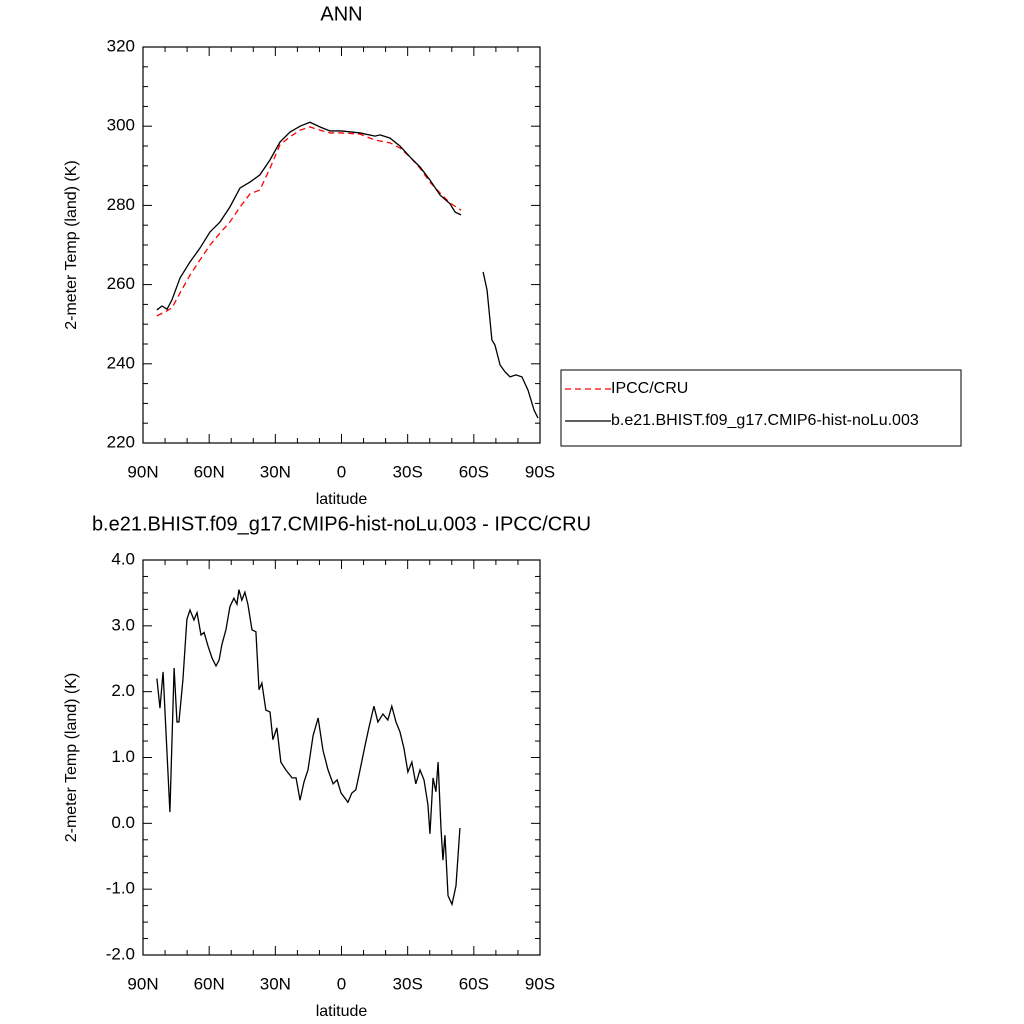 This screenshot has width=1024, height=1024. What do you see at coordinates (121, 125) in the screenshot?
I see `y-tick-label: 300` at bounding box center [121, 125].